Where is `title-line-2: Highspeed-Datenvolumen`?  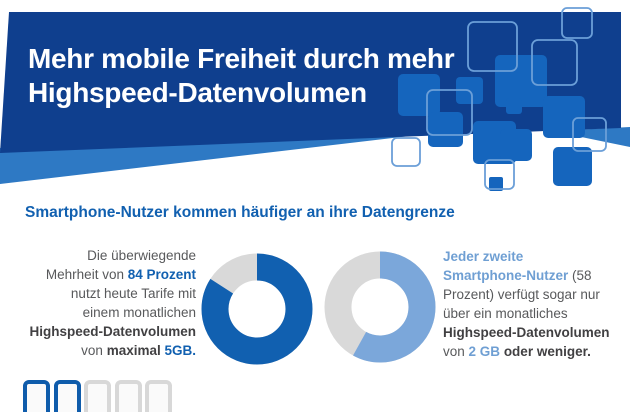 title-line-2: Highspeed-Datenvolumen is located at coordinates (197, 92).